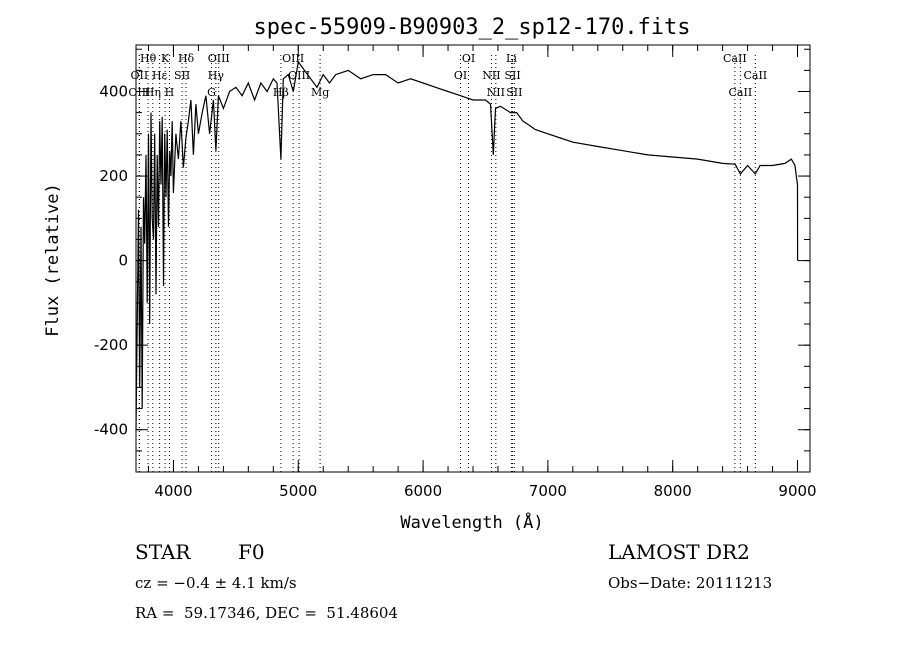 The image size is (900, 650). What do you see at coordinates (153, 92) in the screenshot?
I see `line-label-5: Hη` at bounding box center [153, 92].